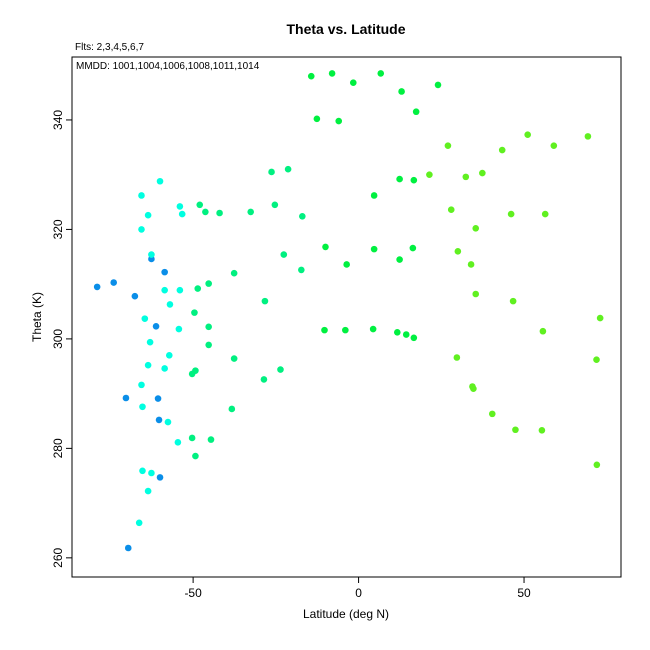 The height and width of the screenshot is (650, 650). I want to click on y-tick-label: 260, so click(58, 558).